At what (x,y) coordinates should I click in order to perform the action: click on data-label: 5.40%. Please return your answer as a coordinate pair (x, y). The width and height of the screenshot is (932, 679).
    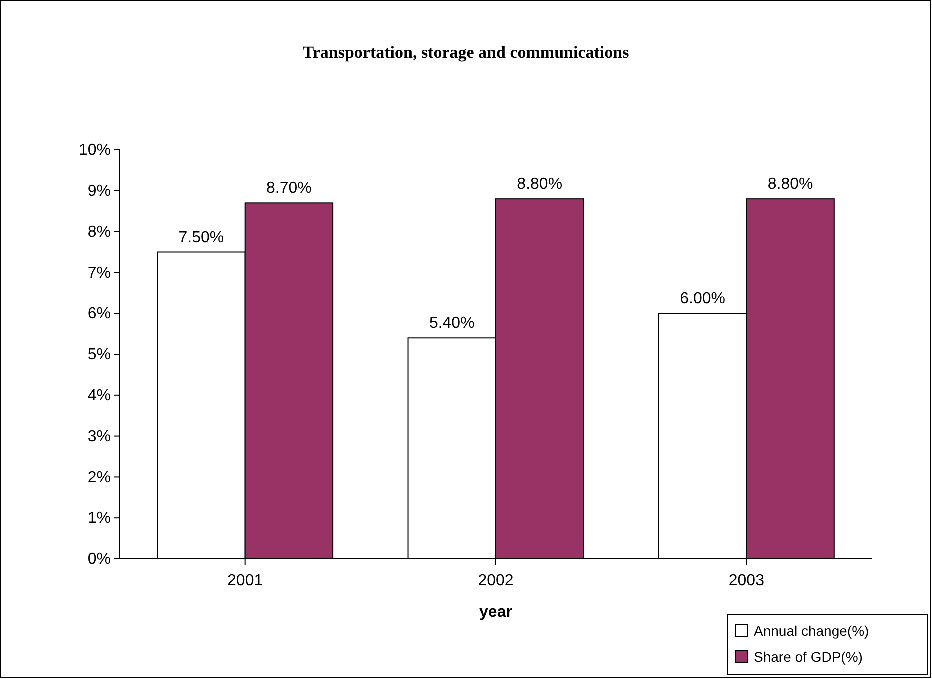
    Looking at the image, I should click on (452, 323).